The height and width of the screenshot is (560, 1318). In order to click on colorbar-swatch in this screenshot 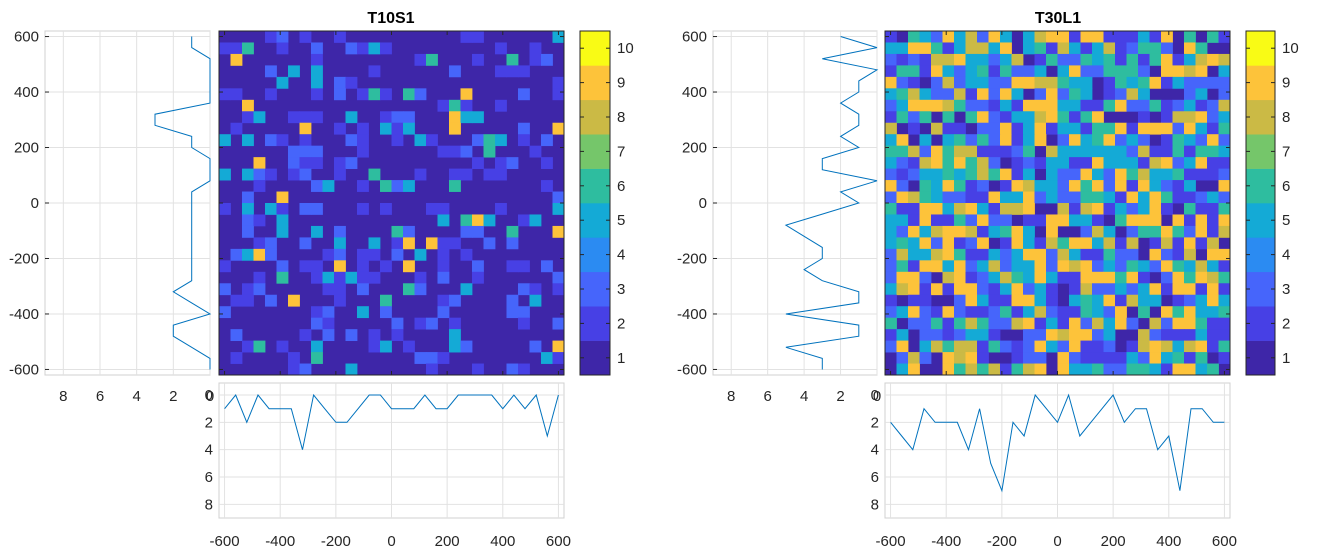, I will do `click(595, 220)`.